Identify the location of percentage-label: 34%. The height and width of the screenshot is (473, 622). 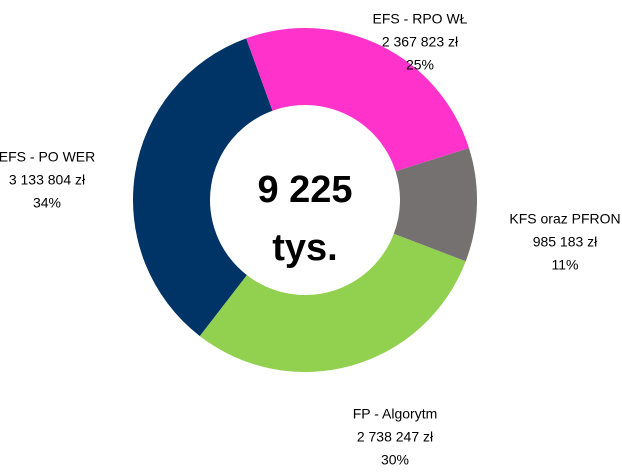
(47, 203).